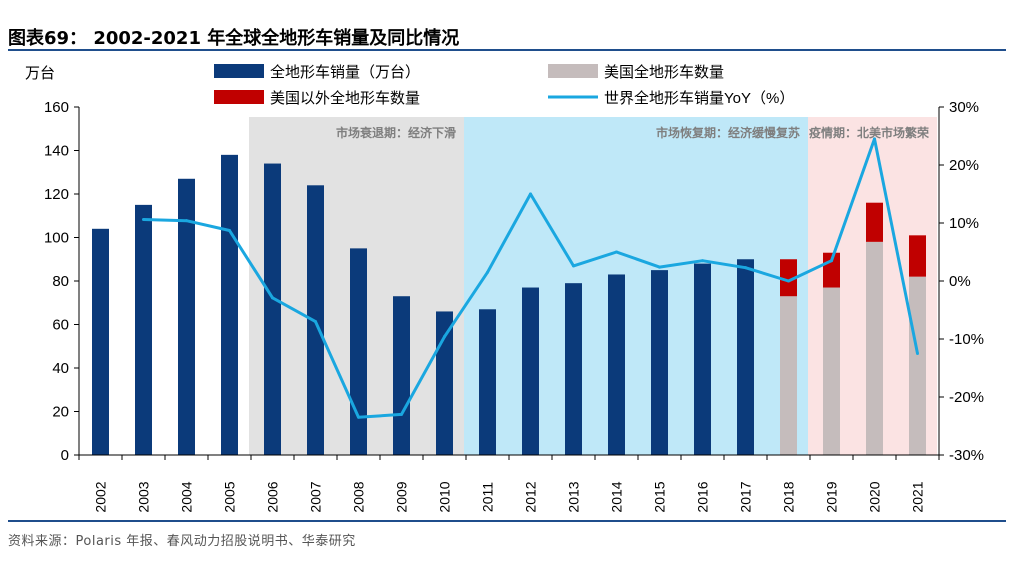 The height and width of the screenshot is (570, 1024). What do you see at coordinates (966, 339) in the screenshot?
I see `right-tick-label: -10%` at bounding box center [966, 339].